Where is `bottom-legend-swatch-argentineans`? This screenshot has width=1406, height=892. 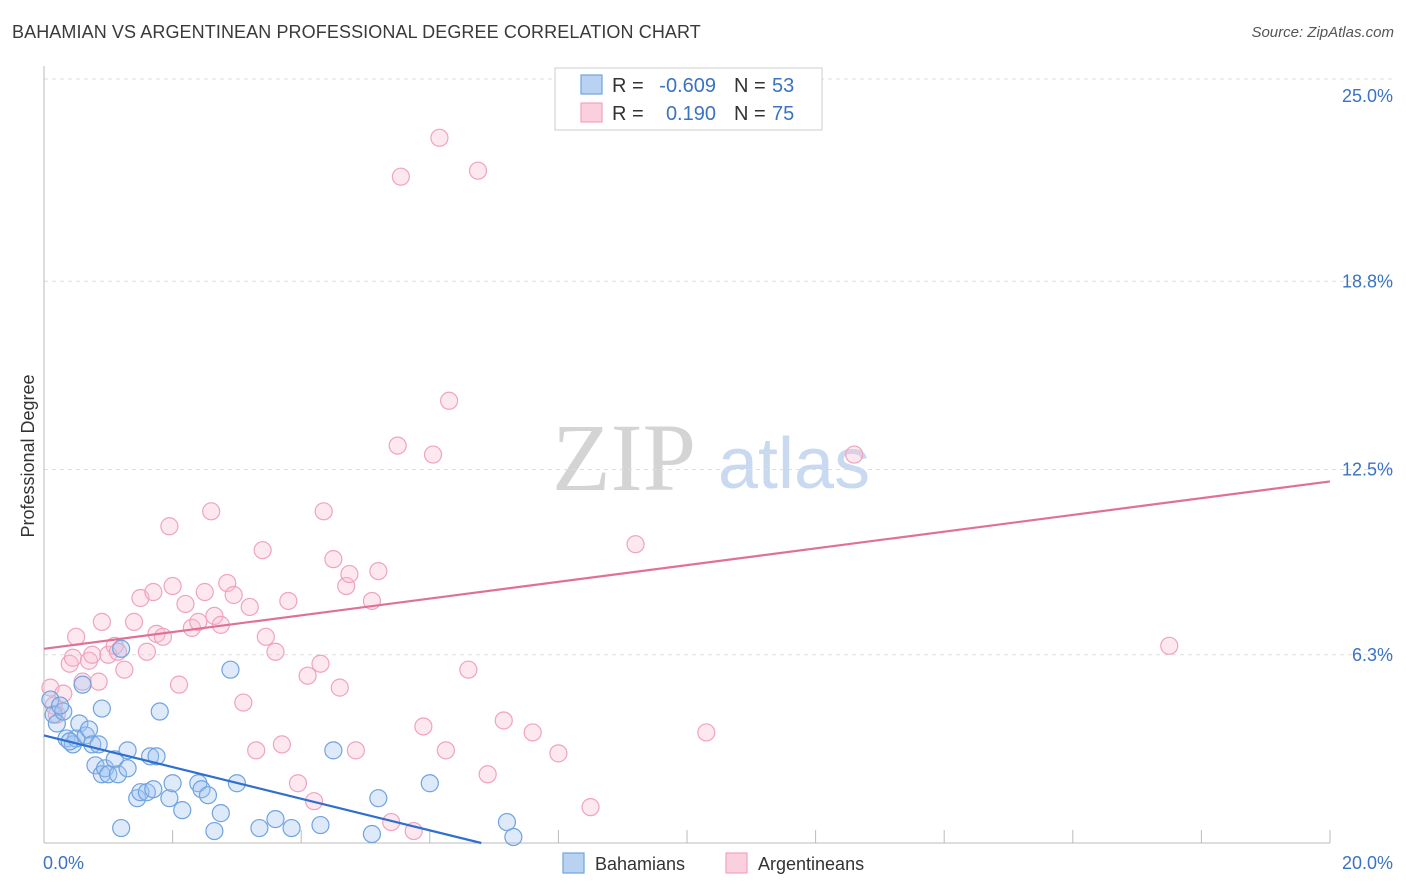
bottom-legend-swatch-argentineans is located at coordinates (736, 863).